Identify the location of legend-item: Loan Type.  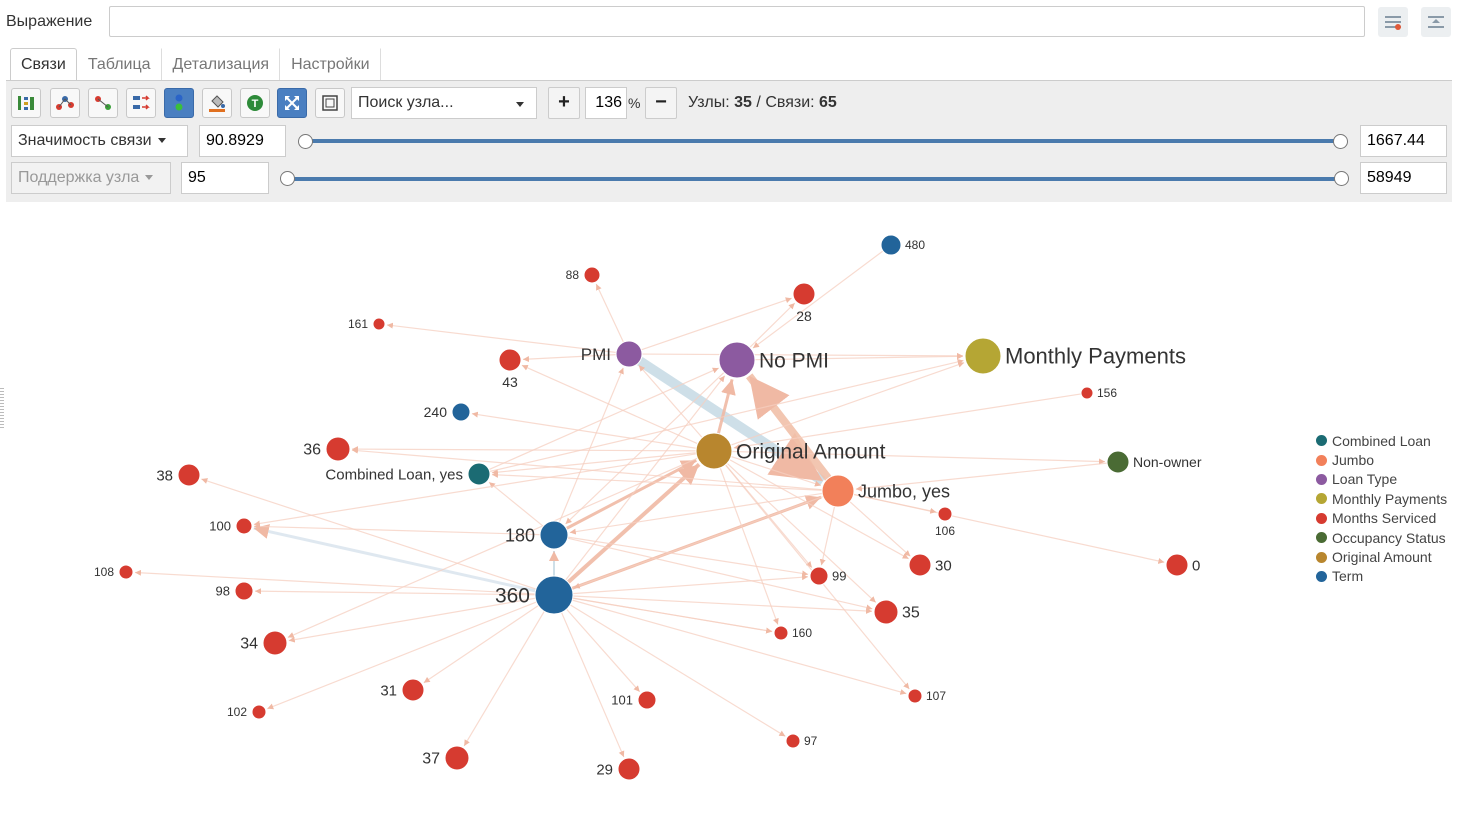
(1381, 479).